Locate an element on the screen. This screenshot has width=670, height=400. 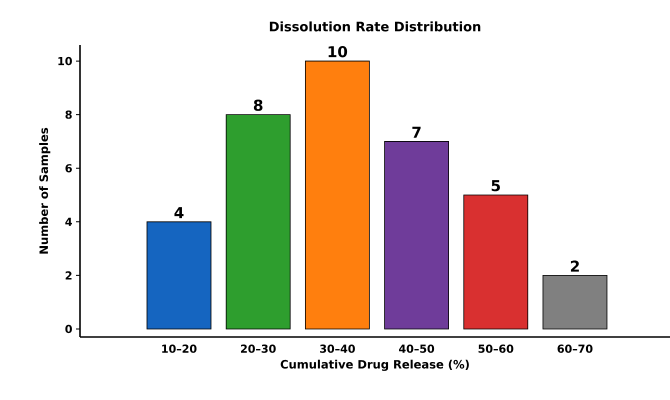
x-axis-title: Cumulative Drug Release (%) is located at coordinates (374, 365).